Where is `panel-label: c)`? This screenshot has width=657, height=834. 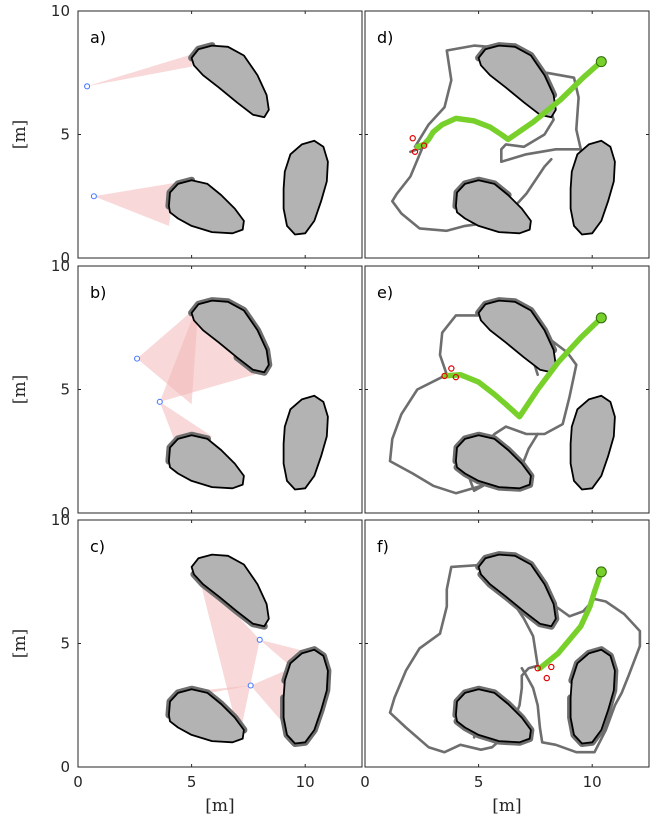
panel-label: c) is located at coordinates (97, 546).